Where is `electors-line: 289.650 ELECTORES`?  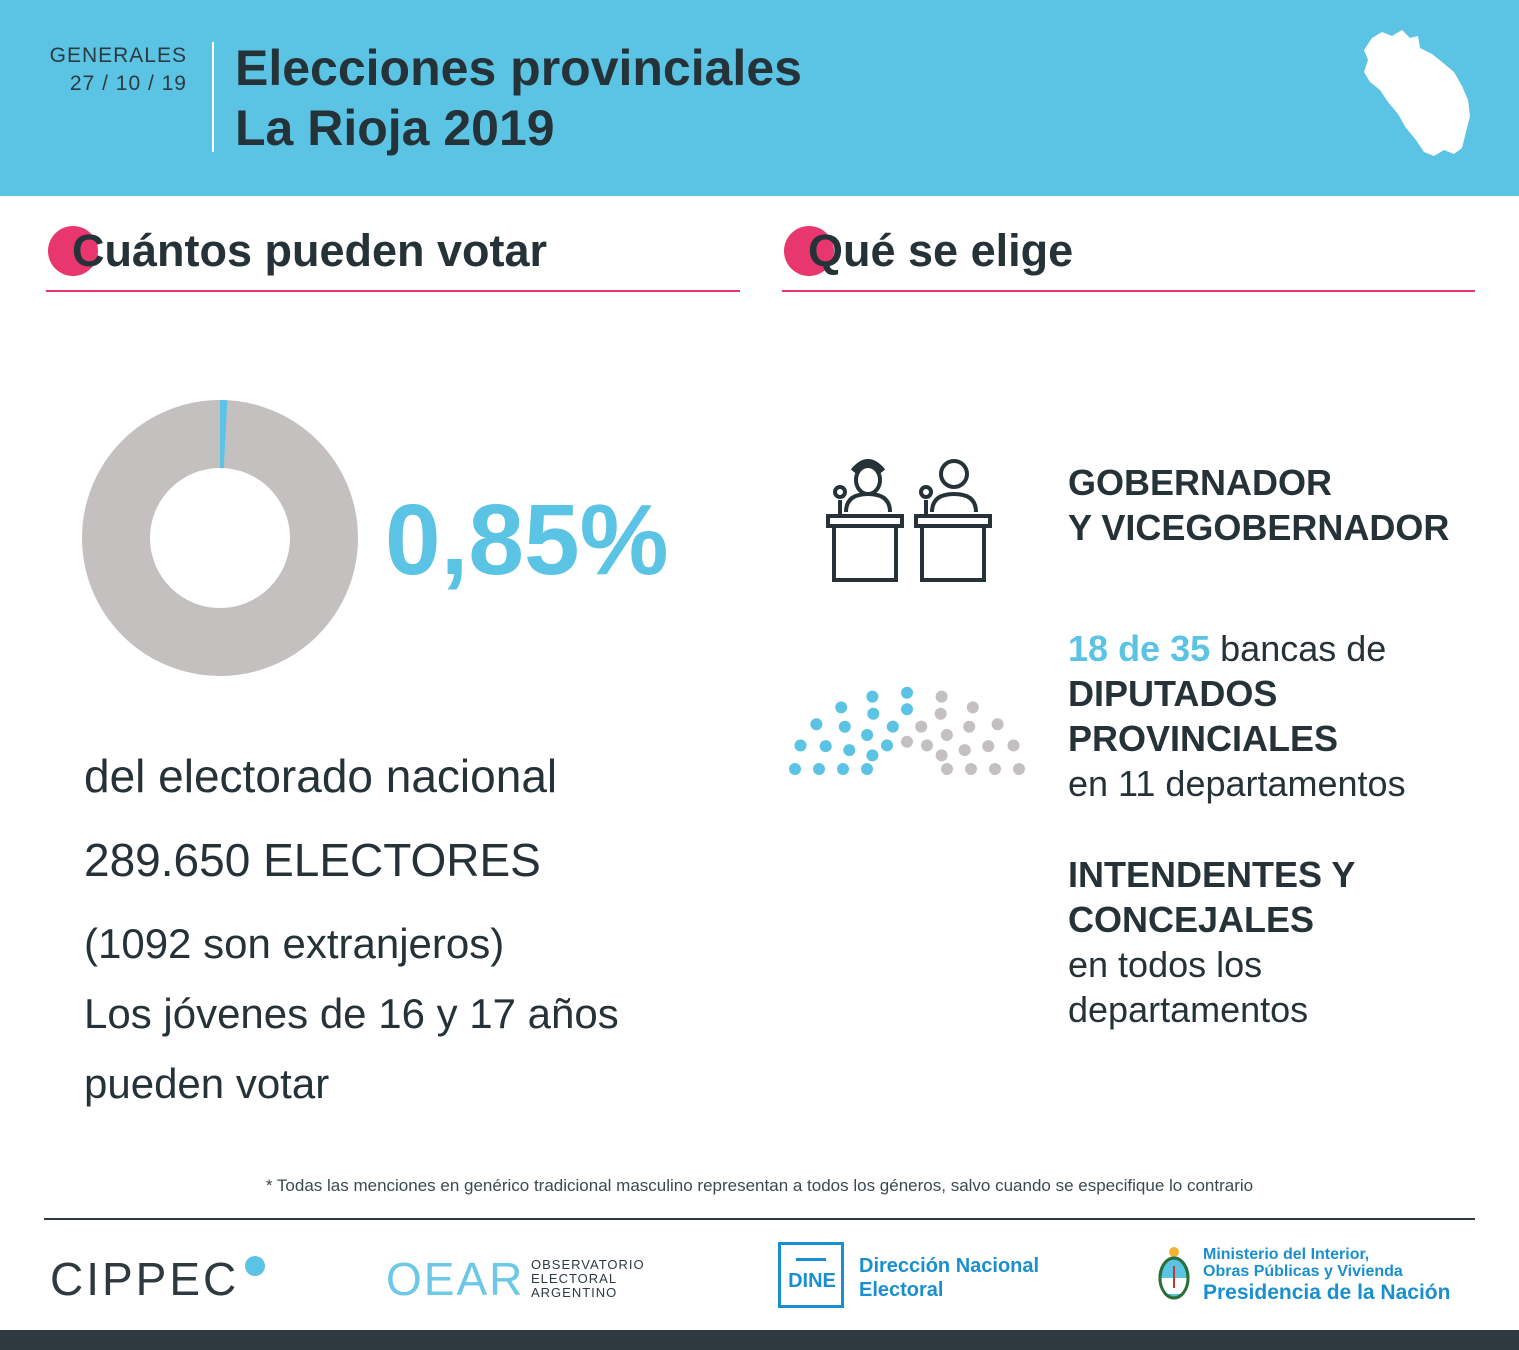 electors-line: 289.650 ELECTORES is located at coordinates (312, 860).